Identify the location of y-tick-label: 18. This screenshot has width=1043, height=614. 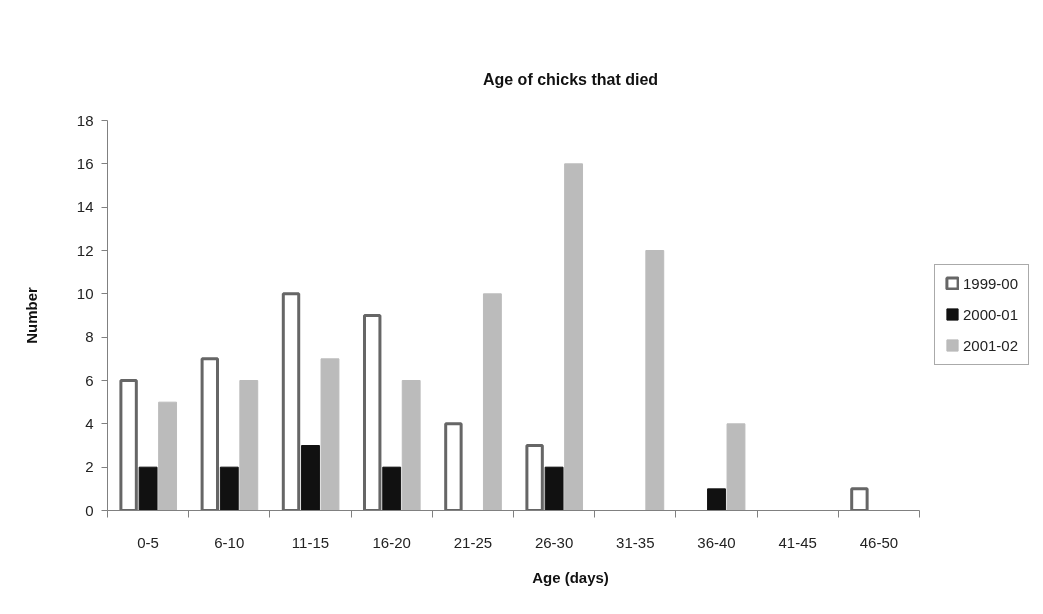
(85, 120).